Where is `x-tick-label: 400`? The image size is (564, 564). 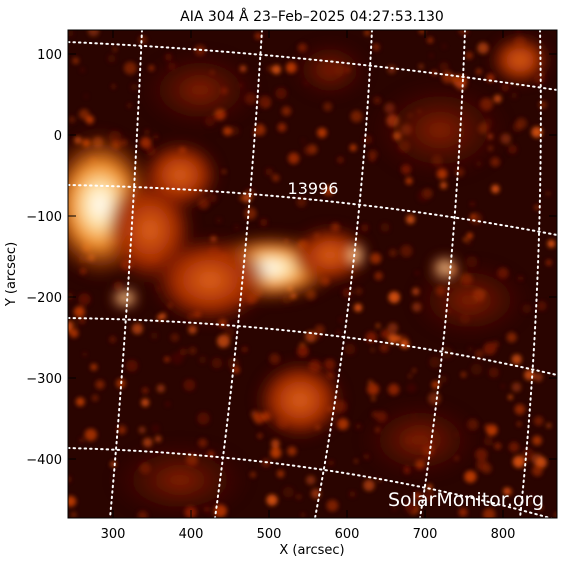 x-tick-label: 400 is located at coordinates (191, 534).